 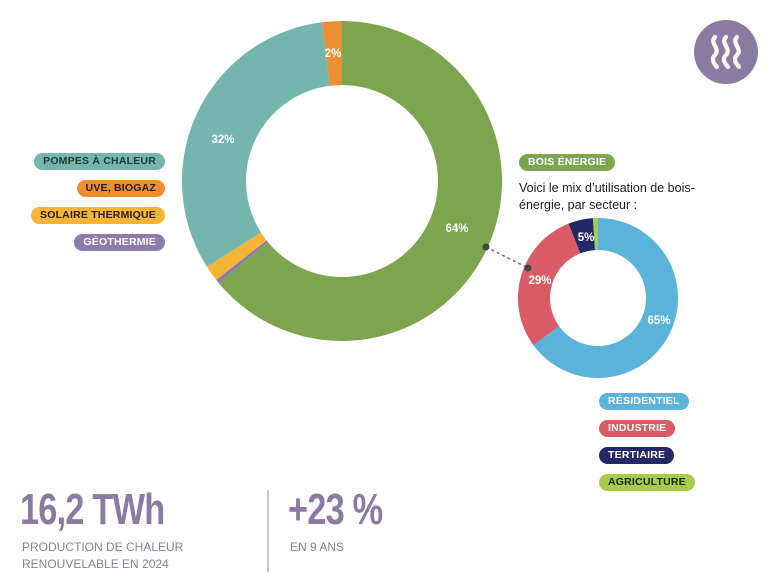 I want to click on slice-label-uve: 2%, so click(x=333, y=54).